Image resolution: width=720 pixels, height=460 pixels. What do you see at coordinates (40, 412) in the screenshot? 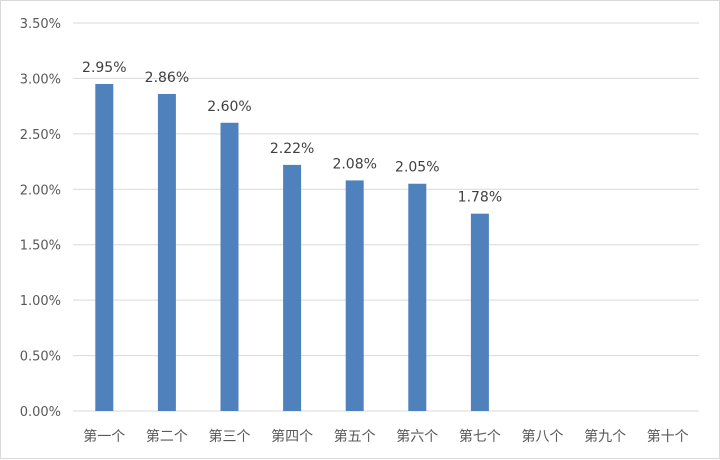
I see `y-tick-label: 0.00%` at bounding box center [40, 412].